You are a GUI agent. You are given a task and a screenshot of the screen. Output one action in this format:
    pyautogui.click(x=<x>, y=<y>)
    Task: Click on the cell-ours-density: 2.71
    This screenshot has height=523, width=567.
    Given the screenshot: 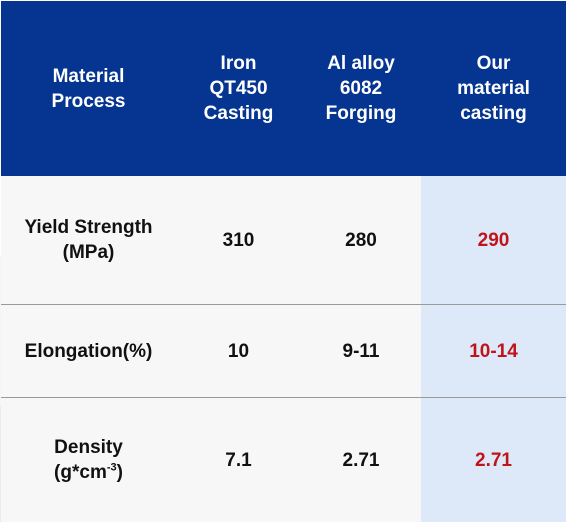 What is the action you would take?
    pyautogui.click(x=493, y=459)
    